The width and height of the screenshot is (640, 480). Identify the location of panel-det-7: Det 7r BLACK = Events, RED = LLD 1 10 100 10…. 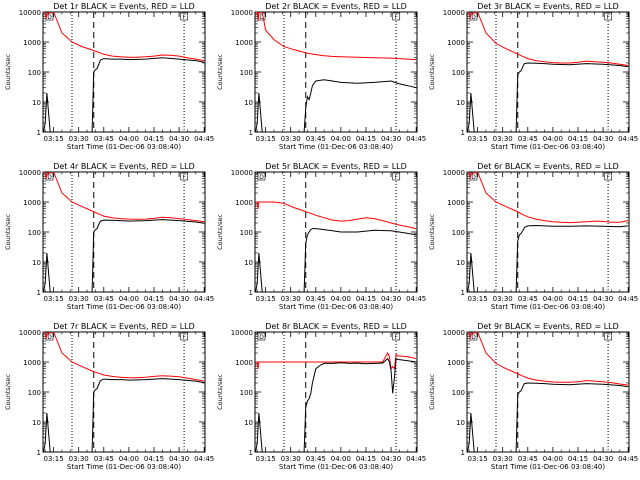
(109, 396).